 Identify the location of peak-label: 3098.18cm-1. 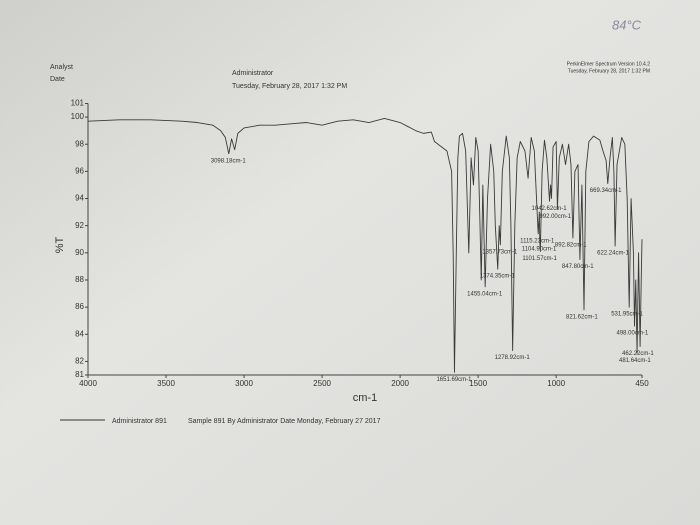
(229, 161).